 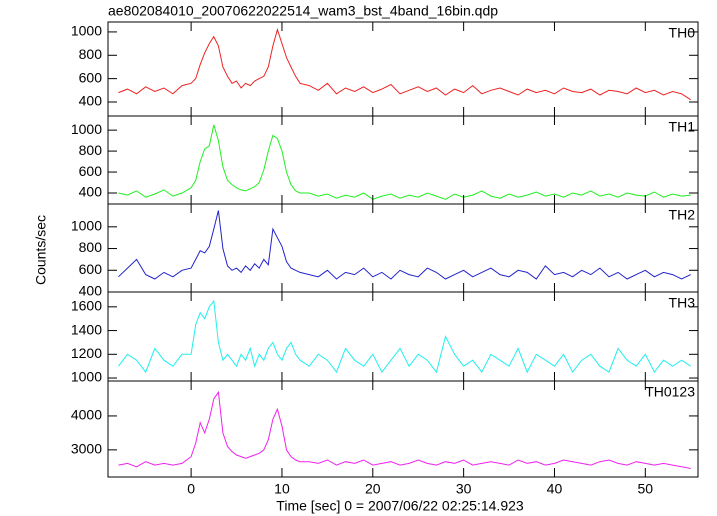 I want to click on panel-label: TH0, so click(x=682, y=33).